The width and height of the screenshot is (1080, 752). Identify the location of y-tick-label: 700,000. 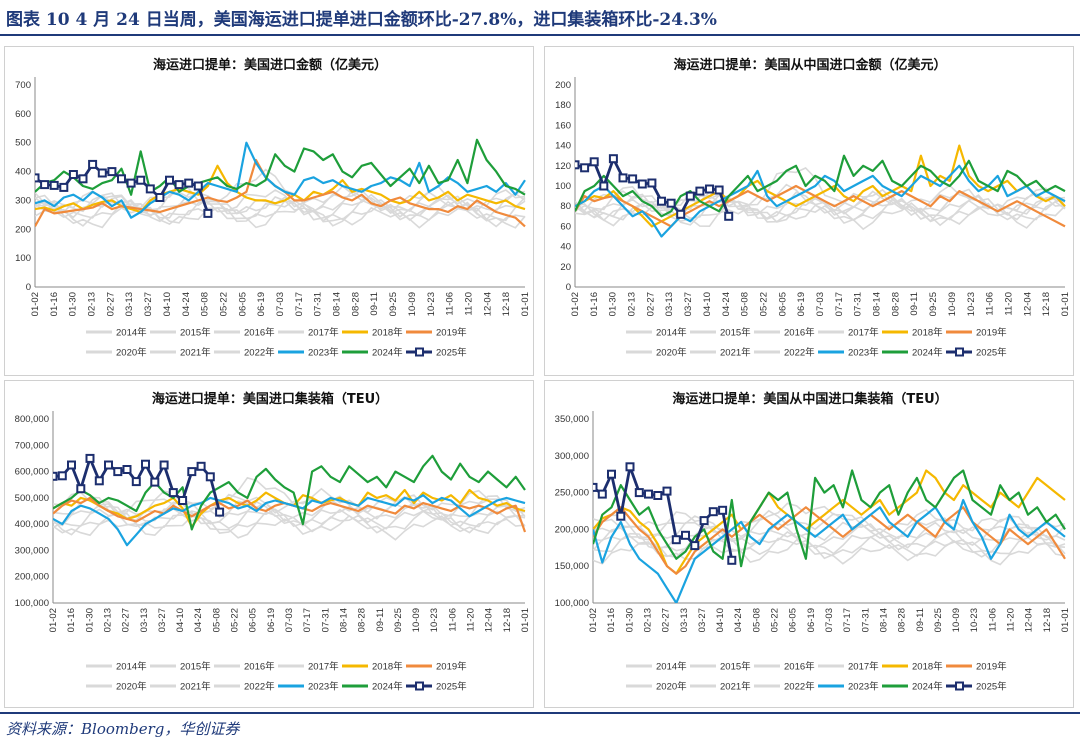
(32, 445).